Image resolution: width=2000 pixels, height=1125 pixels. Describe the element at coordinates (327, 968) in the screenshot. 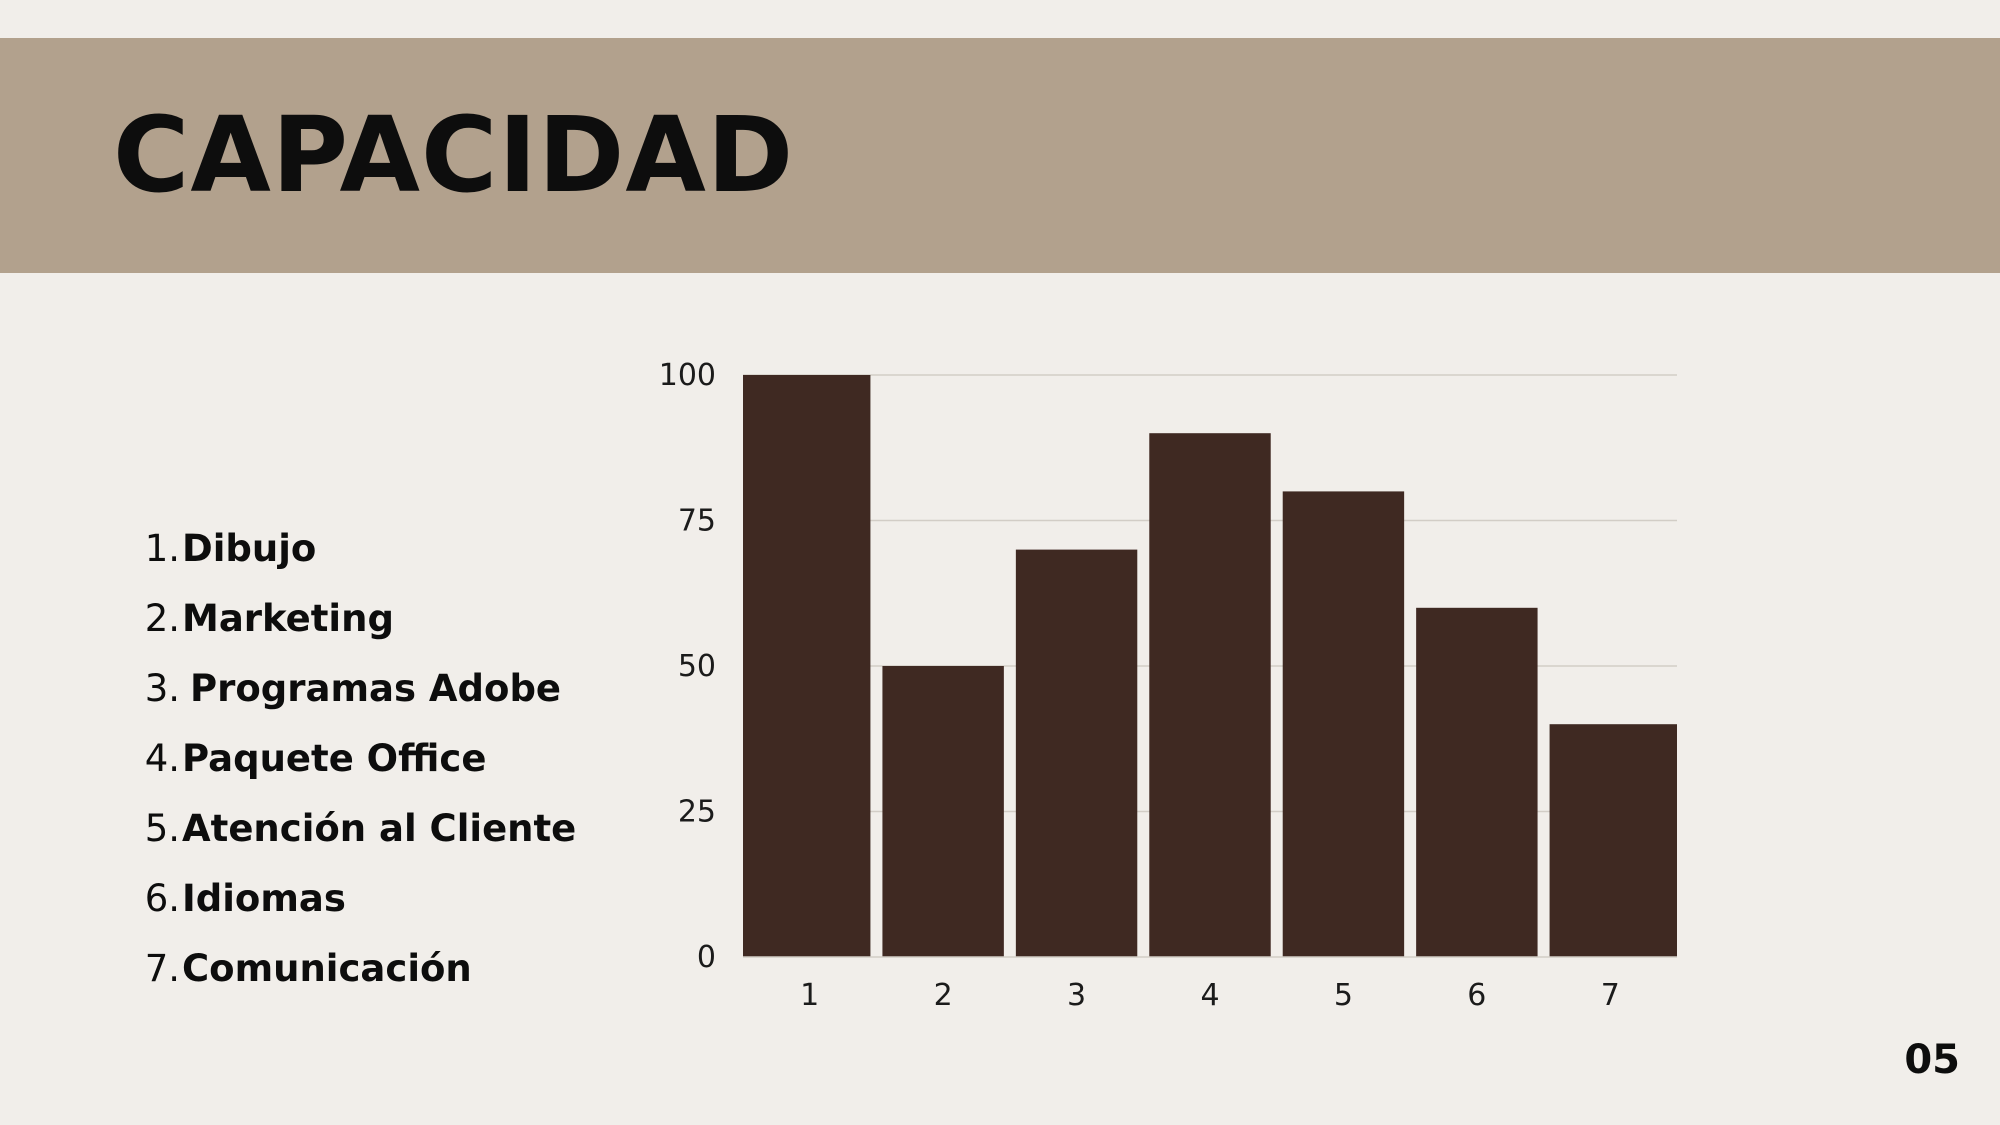

I see `list-item-label: Comunicación` at that location.